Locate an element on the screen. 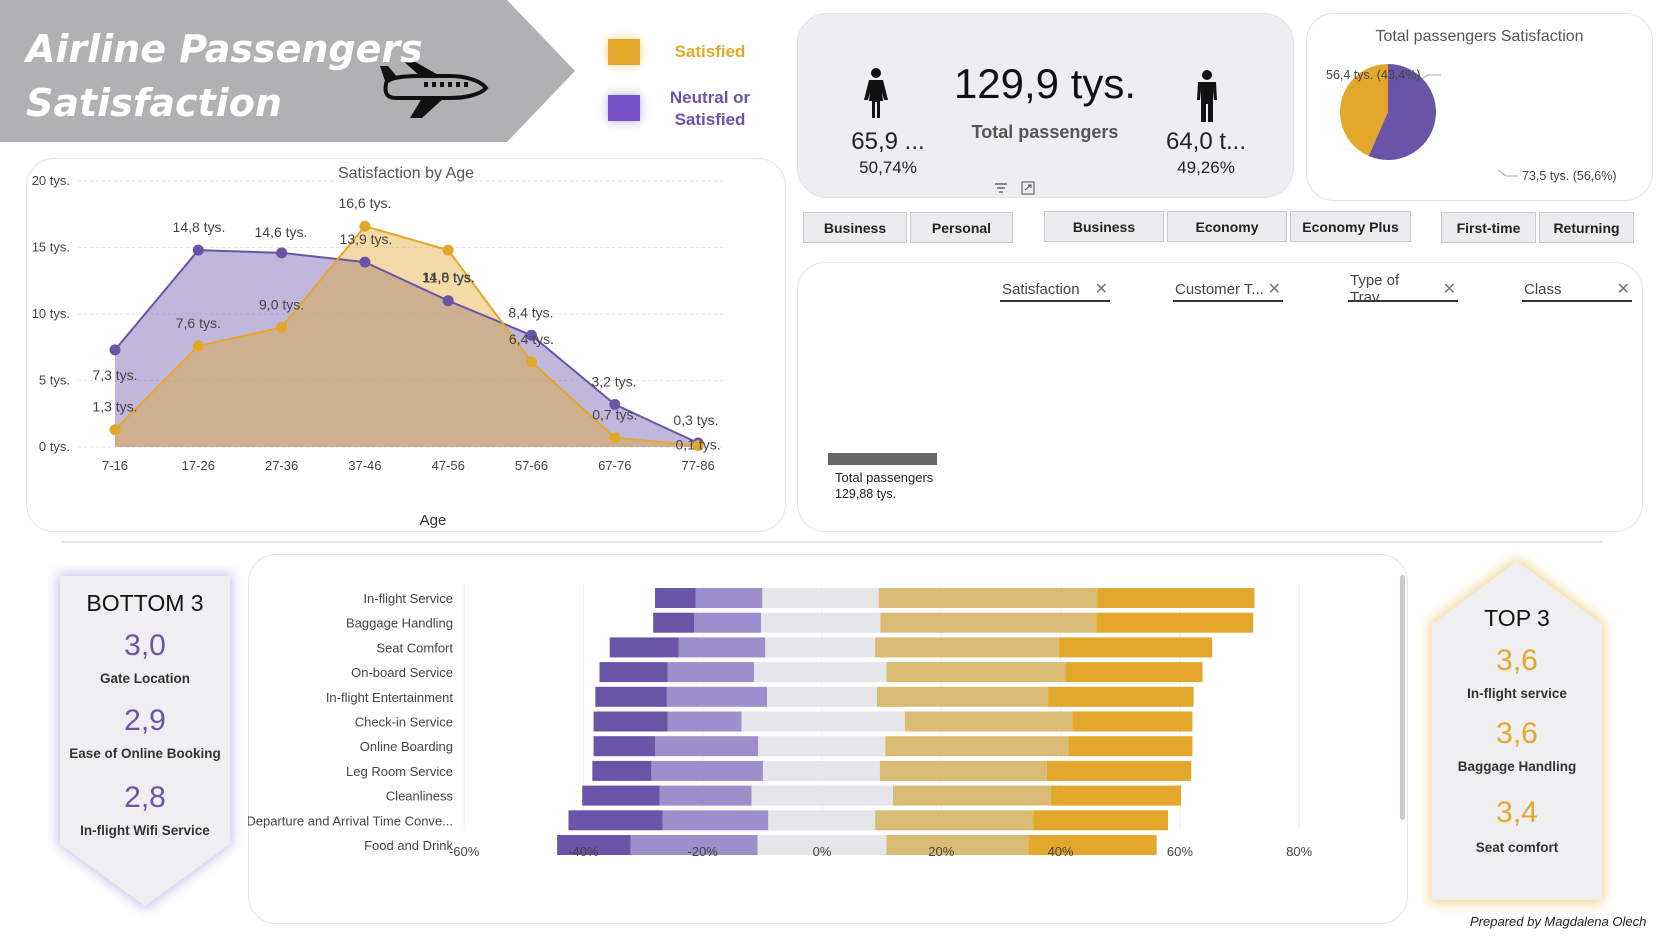  scrollbar is located at coordinates (1402, 697).